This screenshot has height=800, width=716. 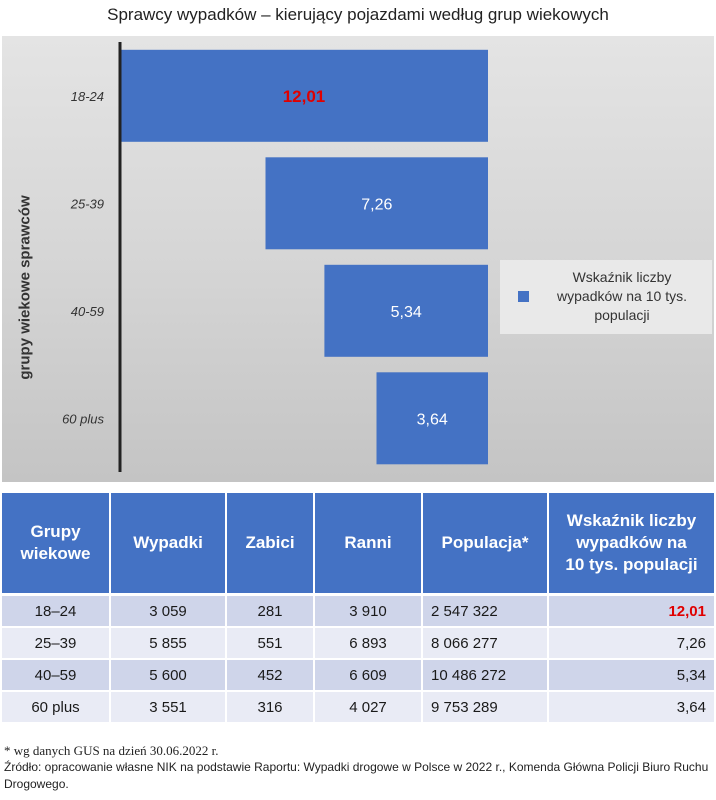 What do you see at coordinates (631, 611) in the screenshot?
I see `cell-index: 12,01` at bounding box center [631, 611].